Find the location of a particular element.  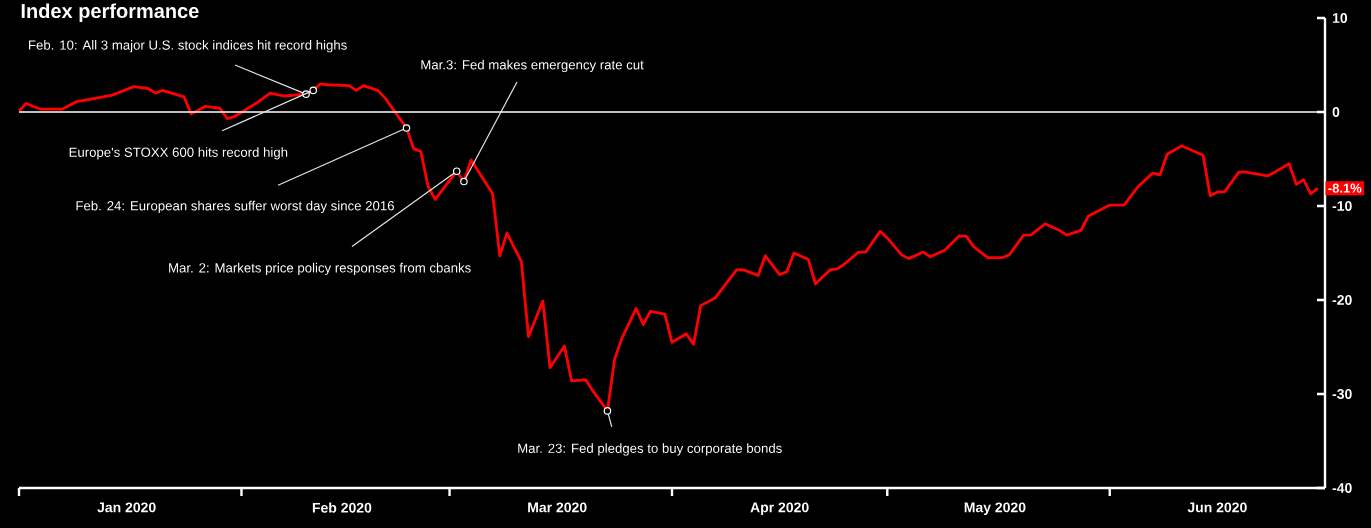

annotation: Feb. 24: European shares suffer worst day since 2016 is located at coordinates (235, 207).